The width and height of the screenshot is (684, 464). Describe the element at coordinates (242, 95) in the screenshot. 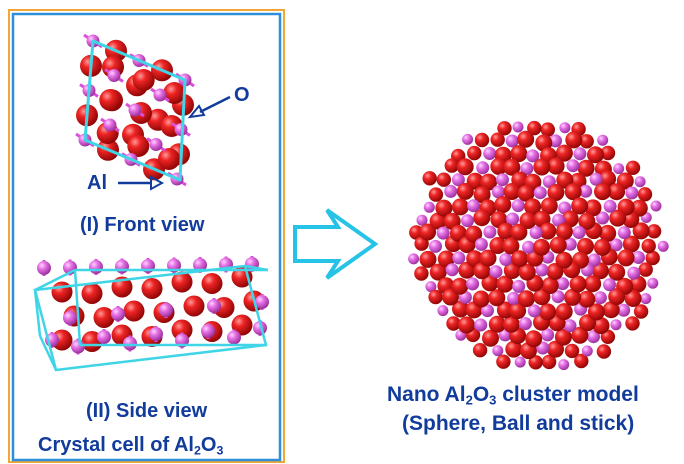

I see `o-callout-label: O` at that location.